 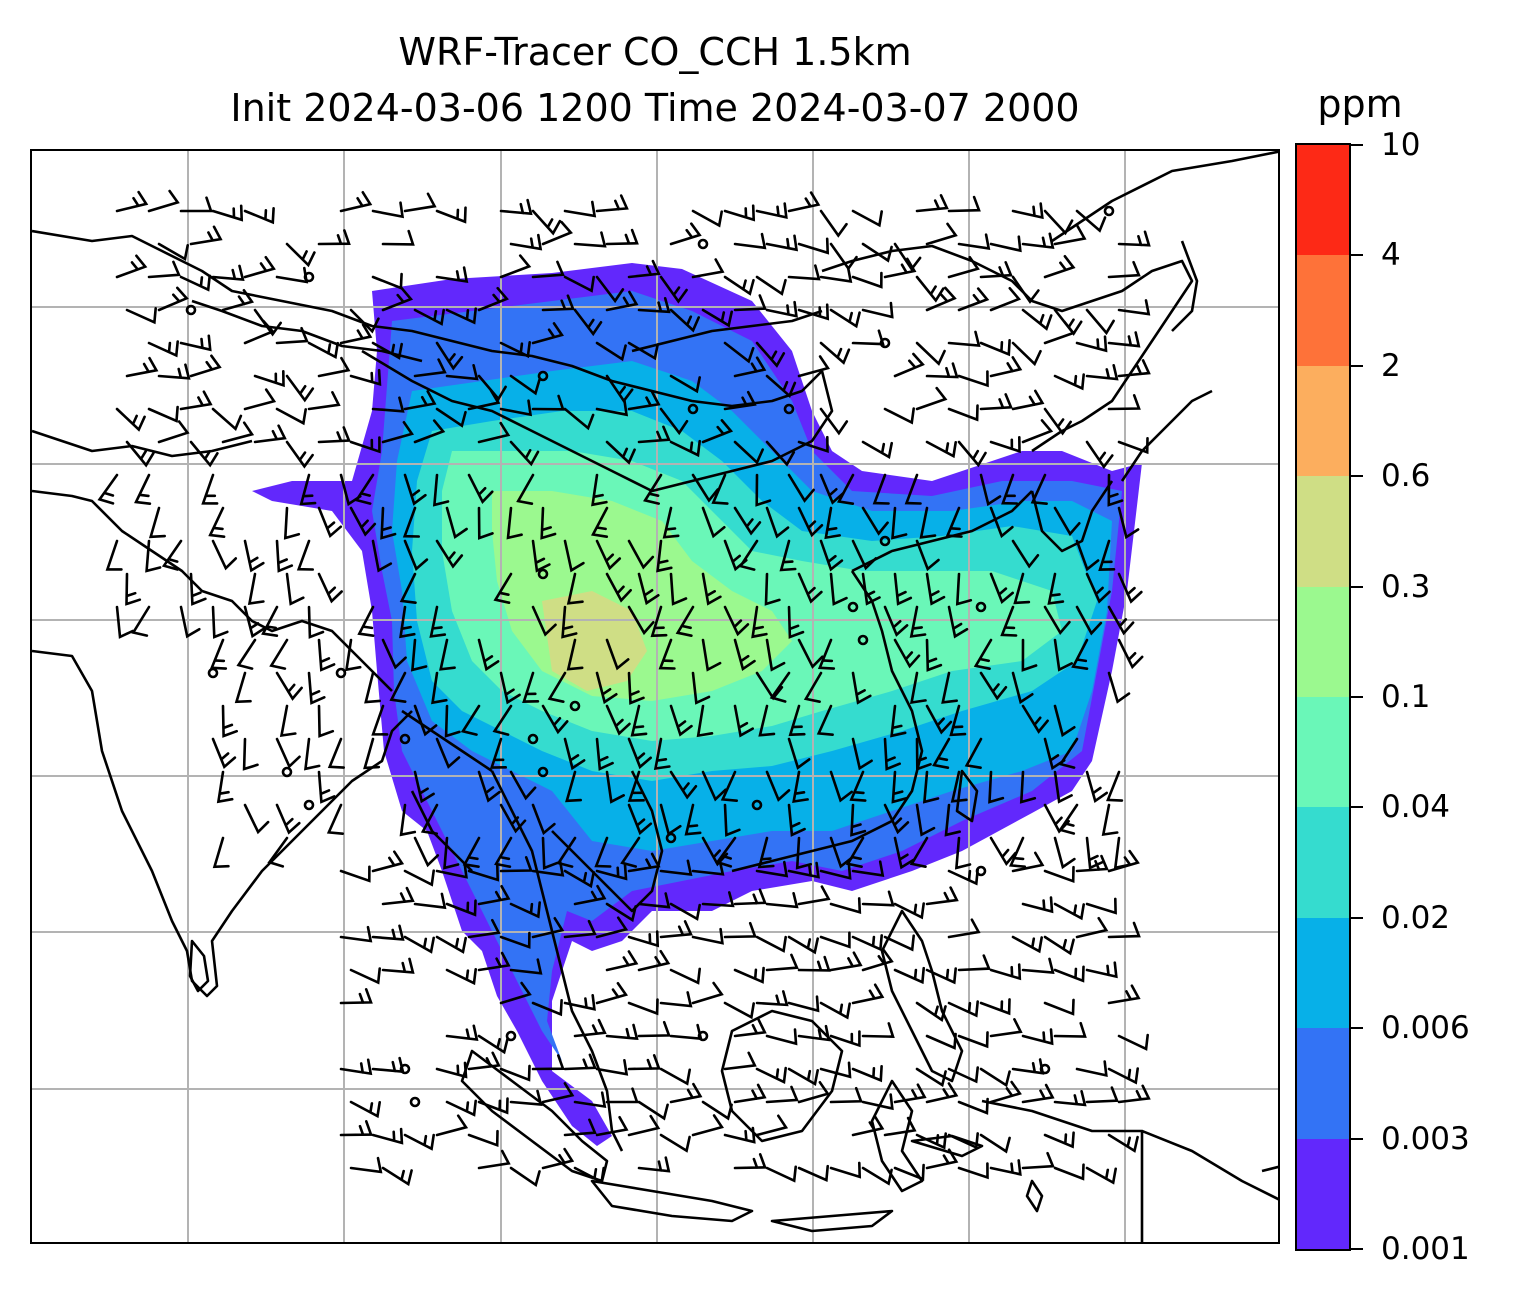 I want to click on colorbar-tick-label: 0.04, so click(x=1416, y=807).